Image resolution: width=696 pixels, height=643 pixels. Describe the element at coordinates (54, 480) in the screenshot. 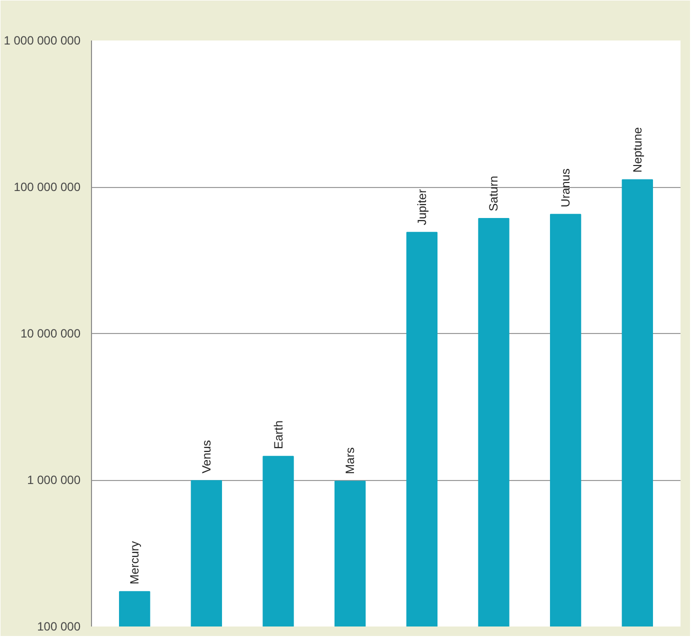

I see `y-tick-label: 1 000 000` at that location.